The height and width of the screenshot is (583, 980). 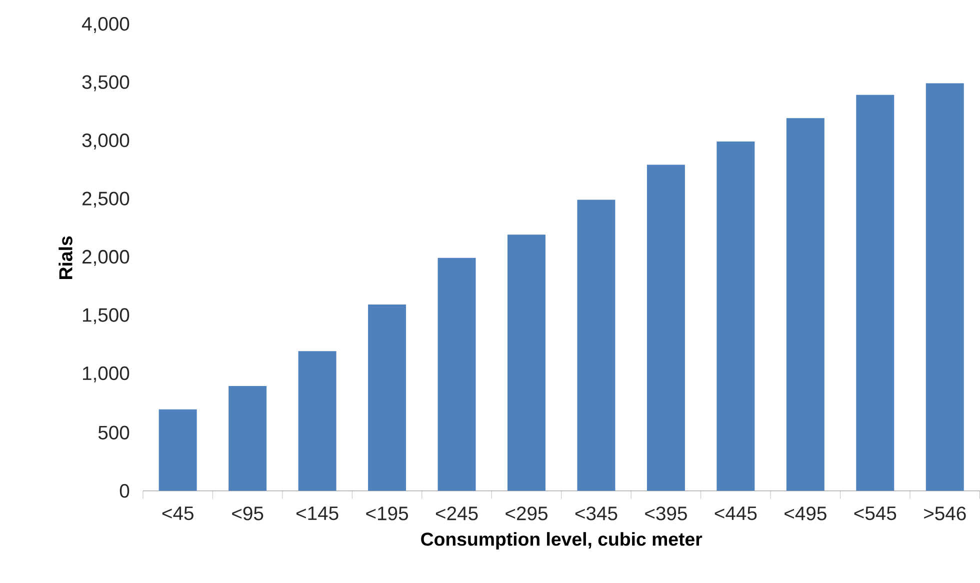 What do you see at coordinates (106, 25) in the screenshot?
I see `y-tick-label: 4,000` at bounding box center [106, 25].